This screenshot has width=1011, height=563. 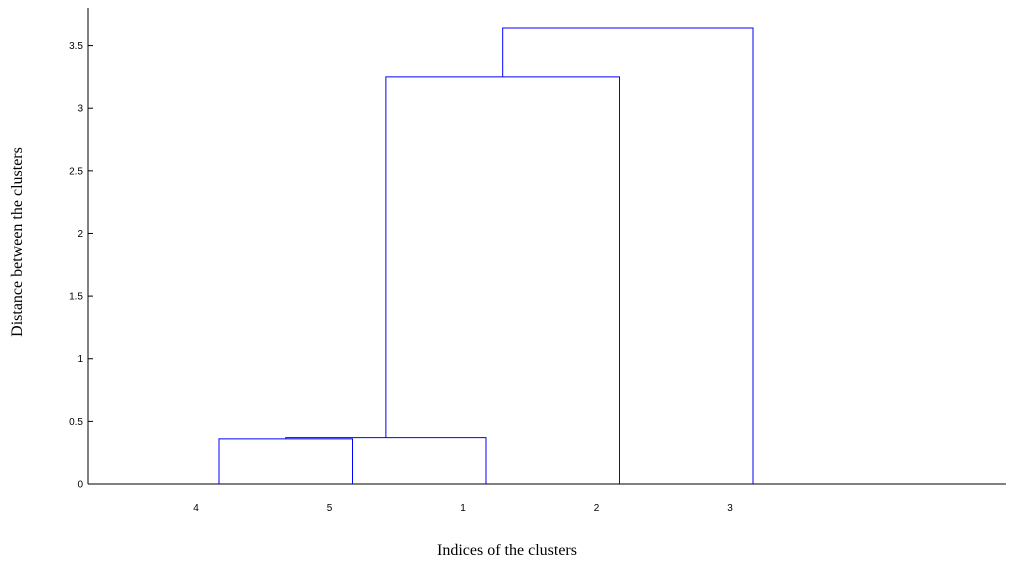 What do you see at coordinates (507, 550) in the screenshot?
I see `x-axis-label: Indices of the clusters` at bounding box center [507, 550].